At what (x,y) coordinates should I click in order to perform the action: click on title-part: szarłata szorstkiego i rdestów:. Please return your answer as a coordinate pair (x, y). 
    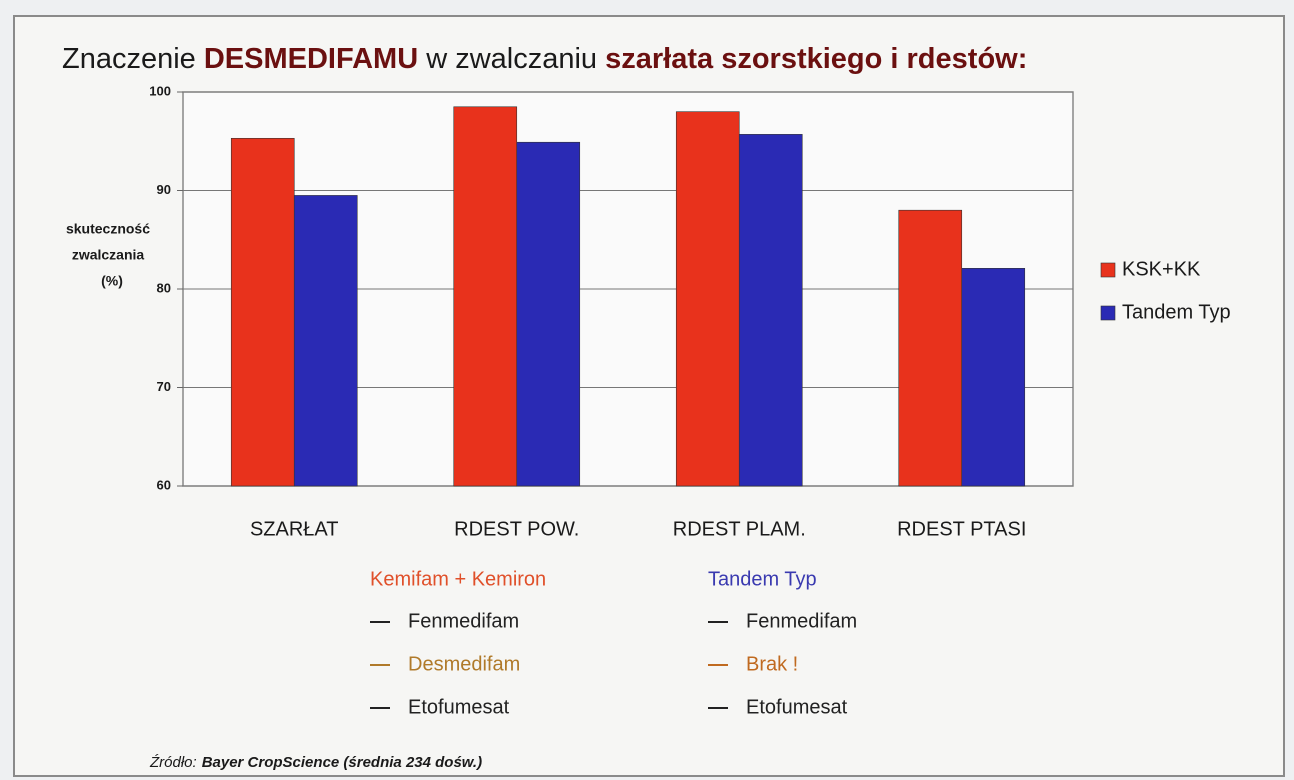
    Looking at the image, I should click on (816, 59).